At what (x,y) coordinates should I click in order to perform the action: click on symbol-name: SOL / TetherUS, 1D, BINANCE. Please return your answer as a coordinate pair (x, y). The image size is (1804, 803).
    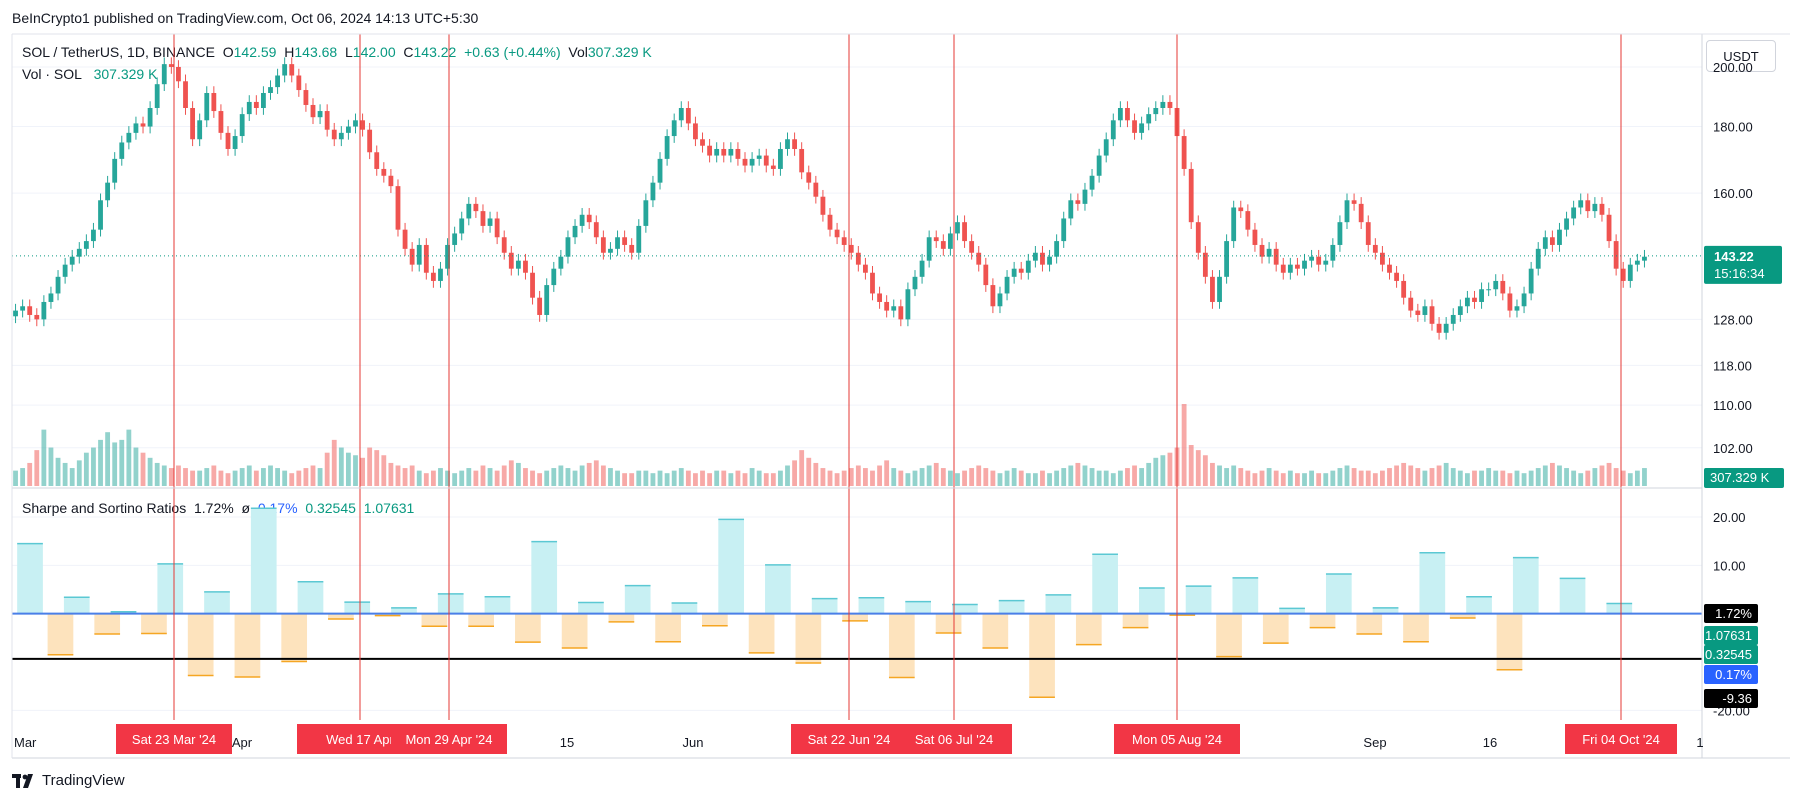
    Looking at the image, I should click on (118, 52).